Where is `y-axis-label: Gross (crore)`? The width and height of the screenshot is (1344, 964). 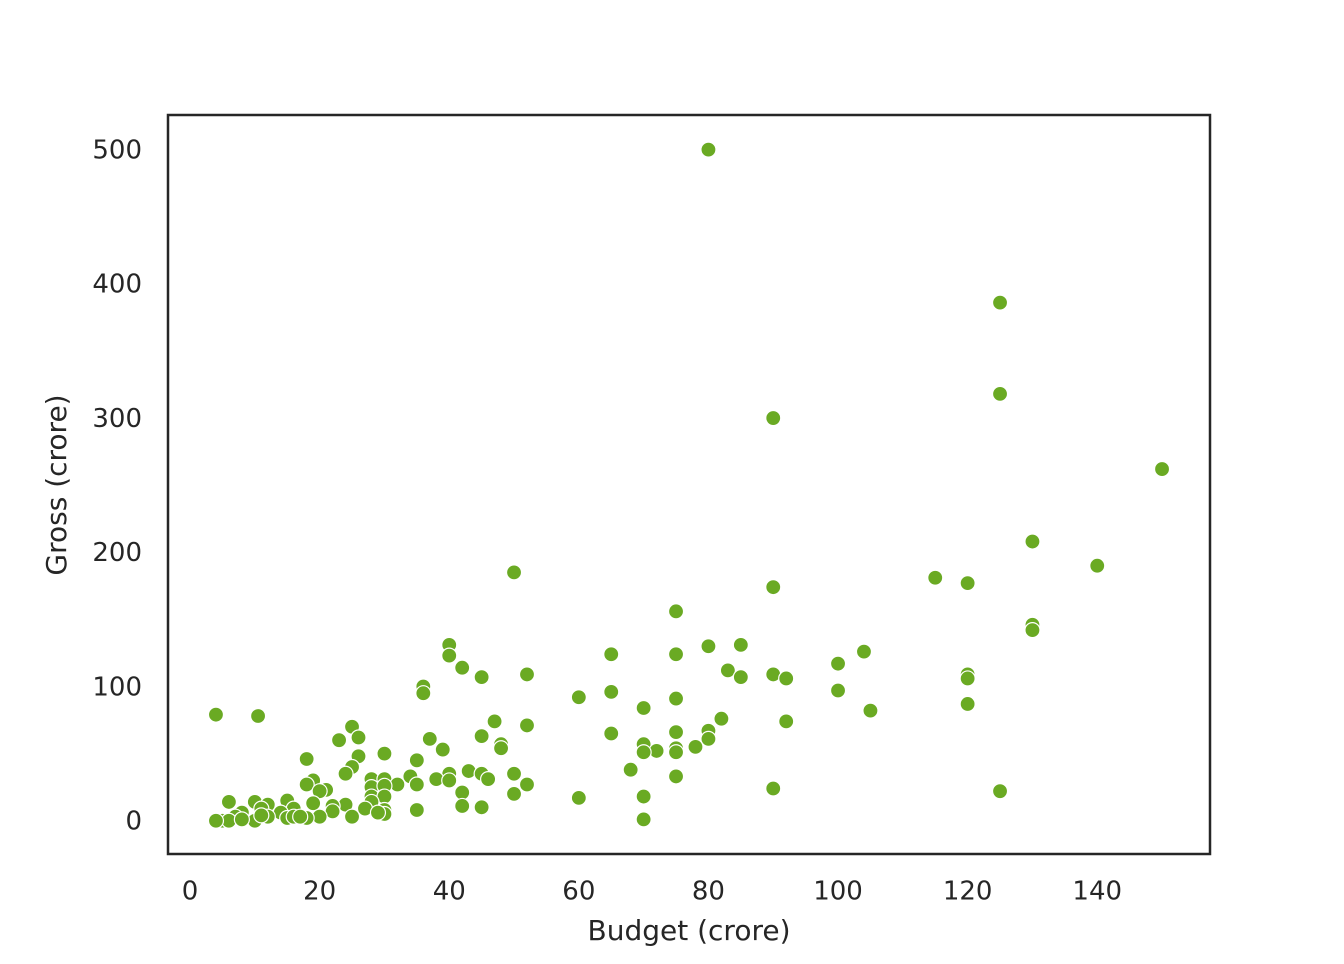 y-axis-label: Gross (crore) is located at coordinates (56, 484).